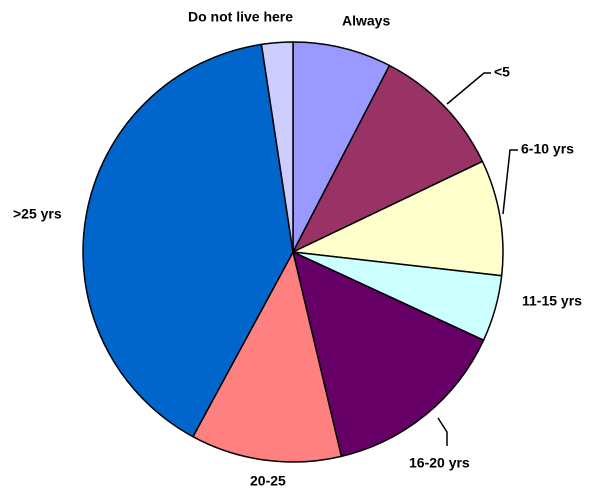  I want to click on leader-lines, so click(477, 259).